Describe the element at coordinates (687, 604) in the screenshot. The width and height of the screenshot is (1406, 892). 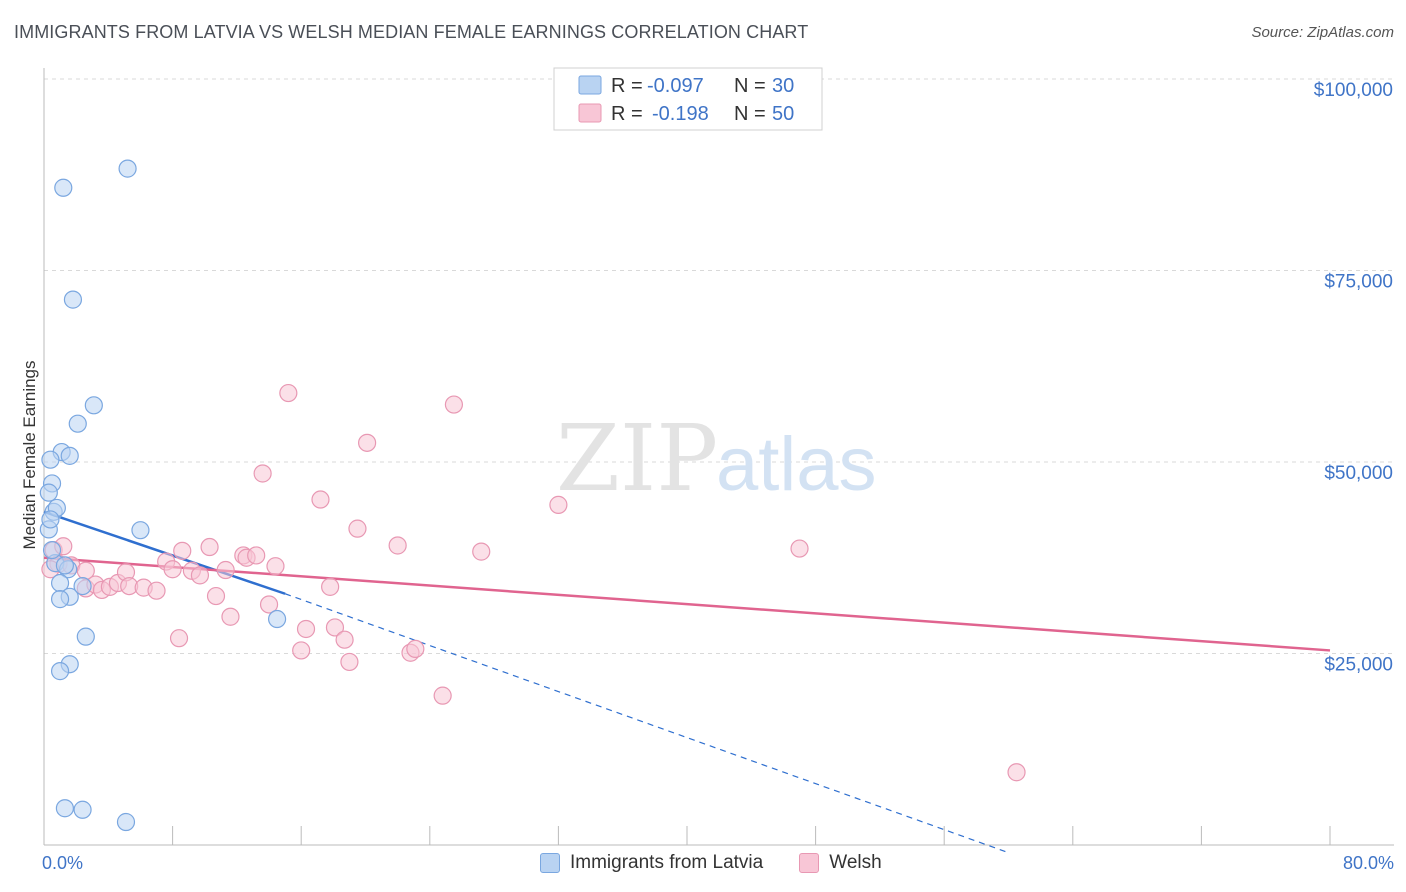
I see `trend-line-welsh` at that location.